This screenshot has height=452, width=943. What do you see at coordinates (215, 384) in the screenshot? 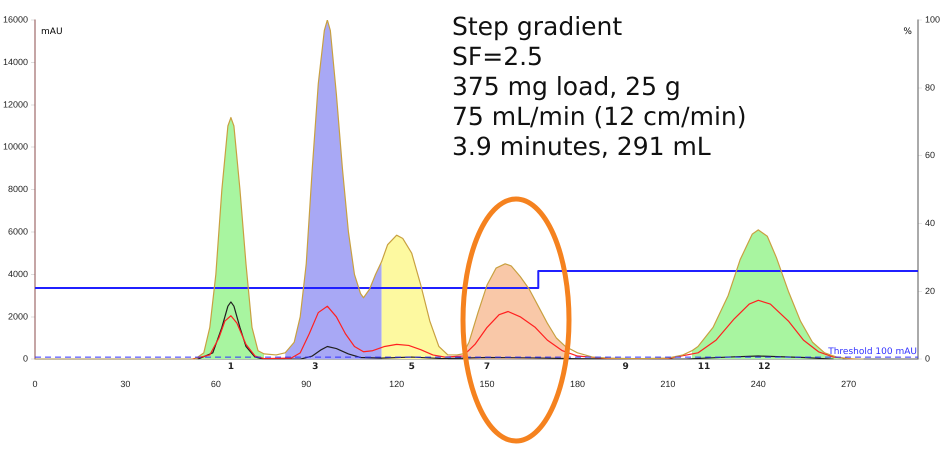
I see `x-tick-label: 60` at bounding box center [215, 384].